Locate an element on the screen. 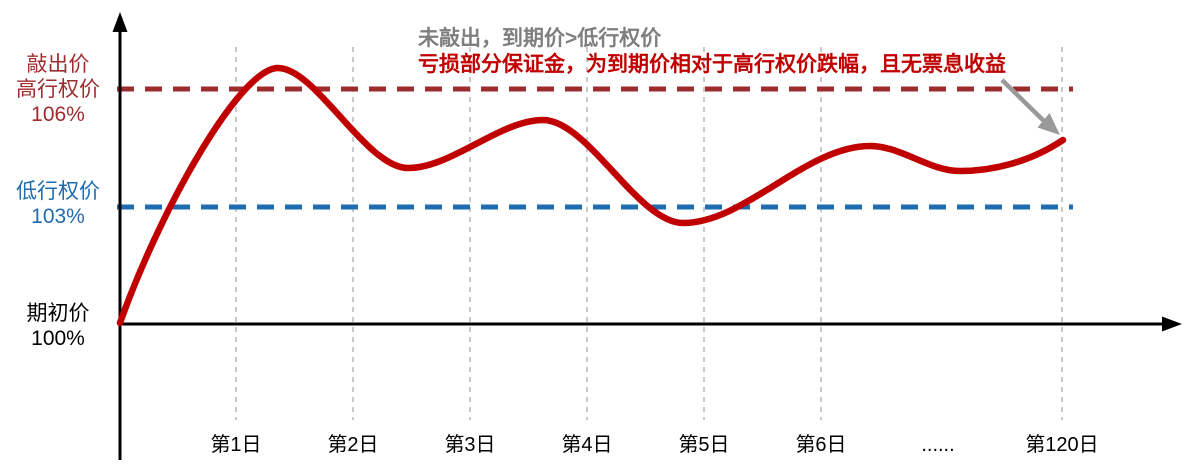 The width and height of the screenshot is (1194, 471). y-label-low-strike-price: 低行权价 103% is located at coordinates (58, 204).